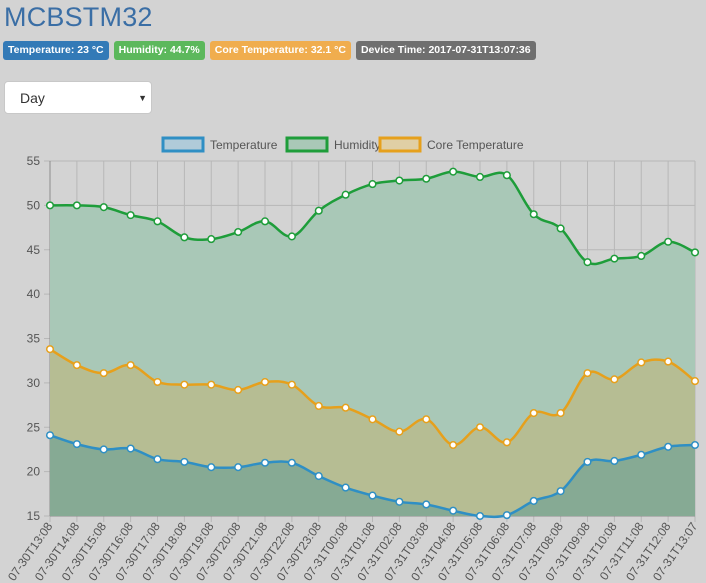  What do you see at coordinates (34, 161) in the screenshot?
I see `y-tick-label: 55` at bounding box center [34, 161].